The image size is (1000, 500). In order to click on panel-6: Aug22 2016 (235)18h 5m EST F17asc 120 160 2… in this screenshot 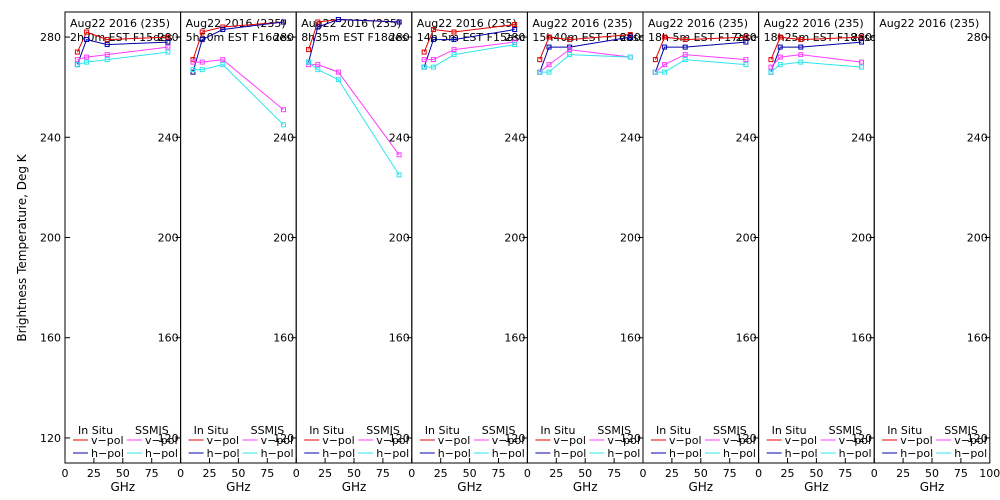, I will do `click(700, 252)`.